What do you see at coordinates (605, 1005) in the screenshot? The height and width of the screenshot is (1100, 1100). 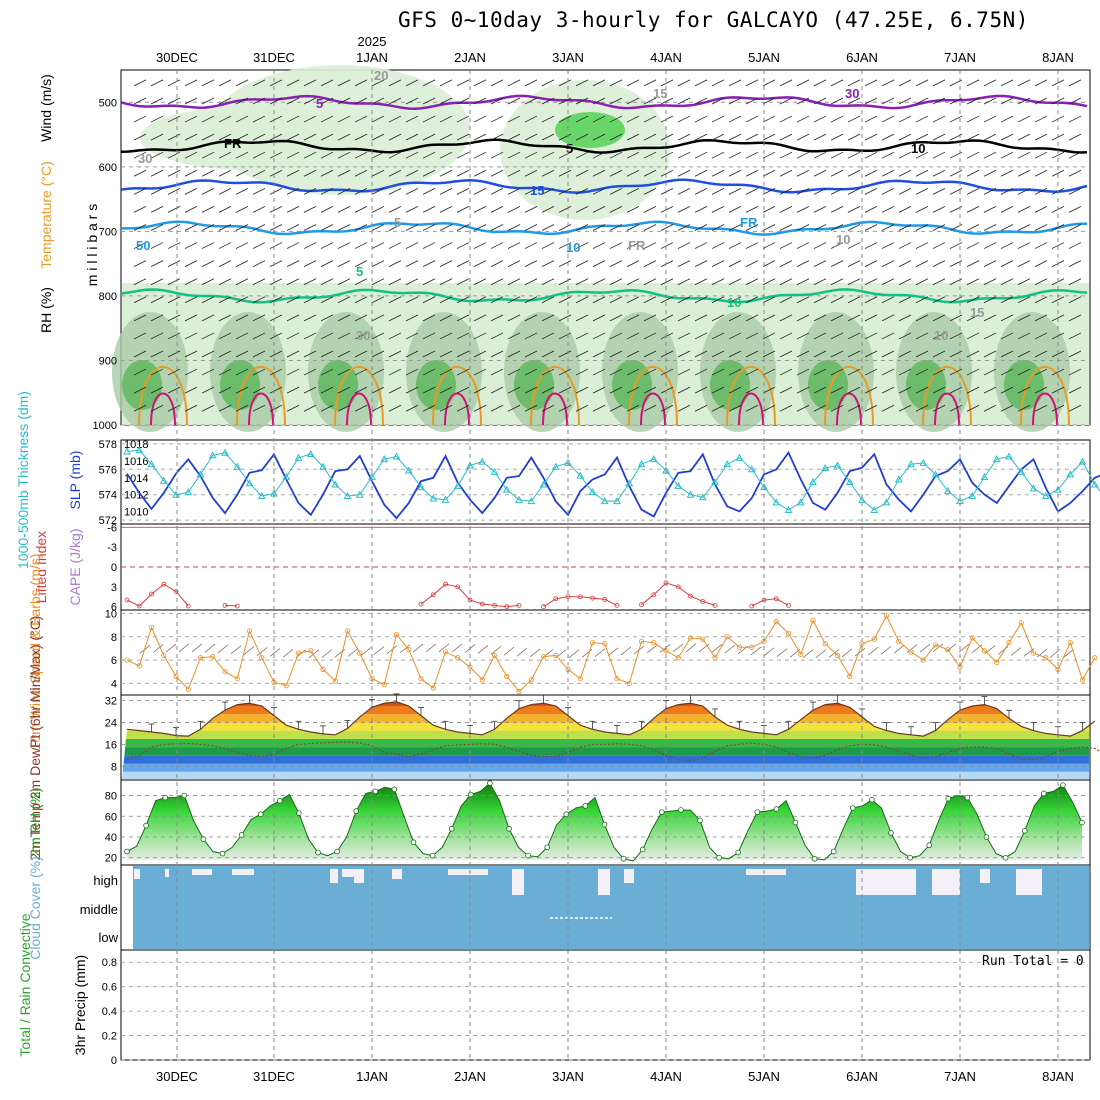 I see `panel-frame` at bounding box center [605, 1005].